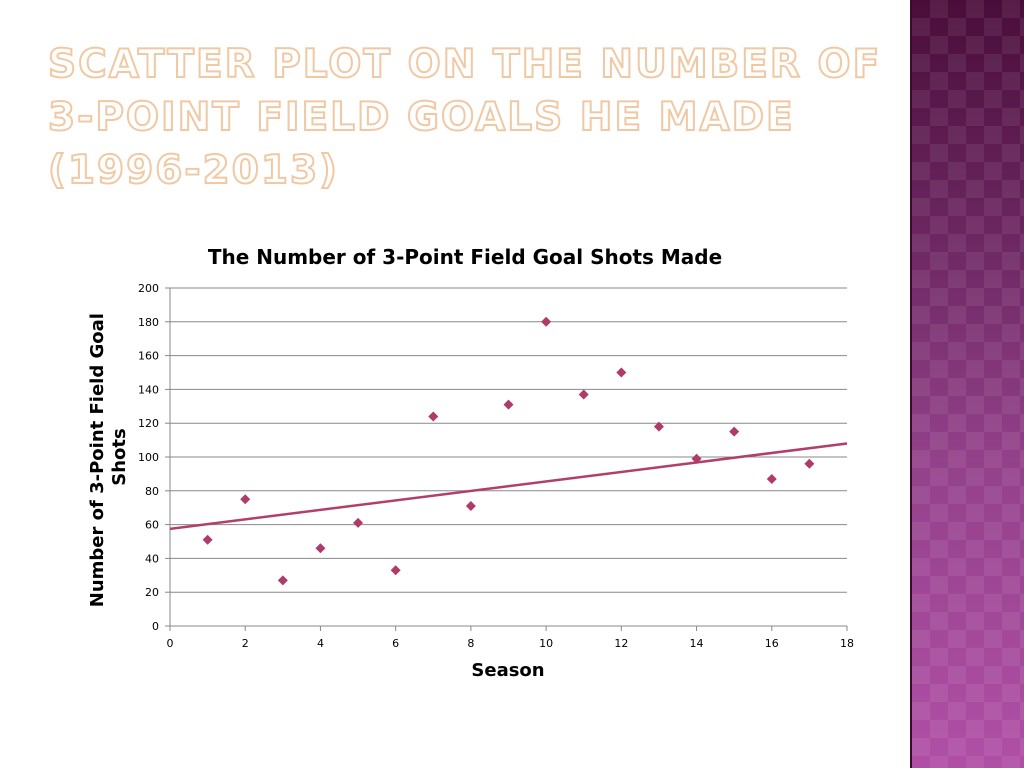 This screenshot has height=768, width=1024. Describe the element at coordinates (470, 643) in the screenshot. I see `x-tick-label-8: 8` at that location.